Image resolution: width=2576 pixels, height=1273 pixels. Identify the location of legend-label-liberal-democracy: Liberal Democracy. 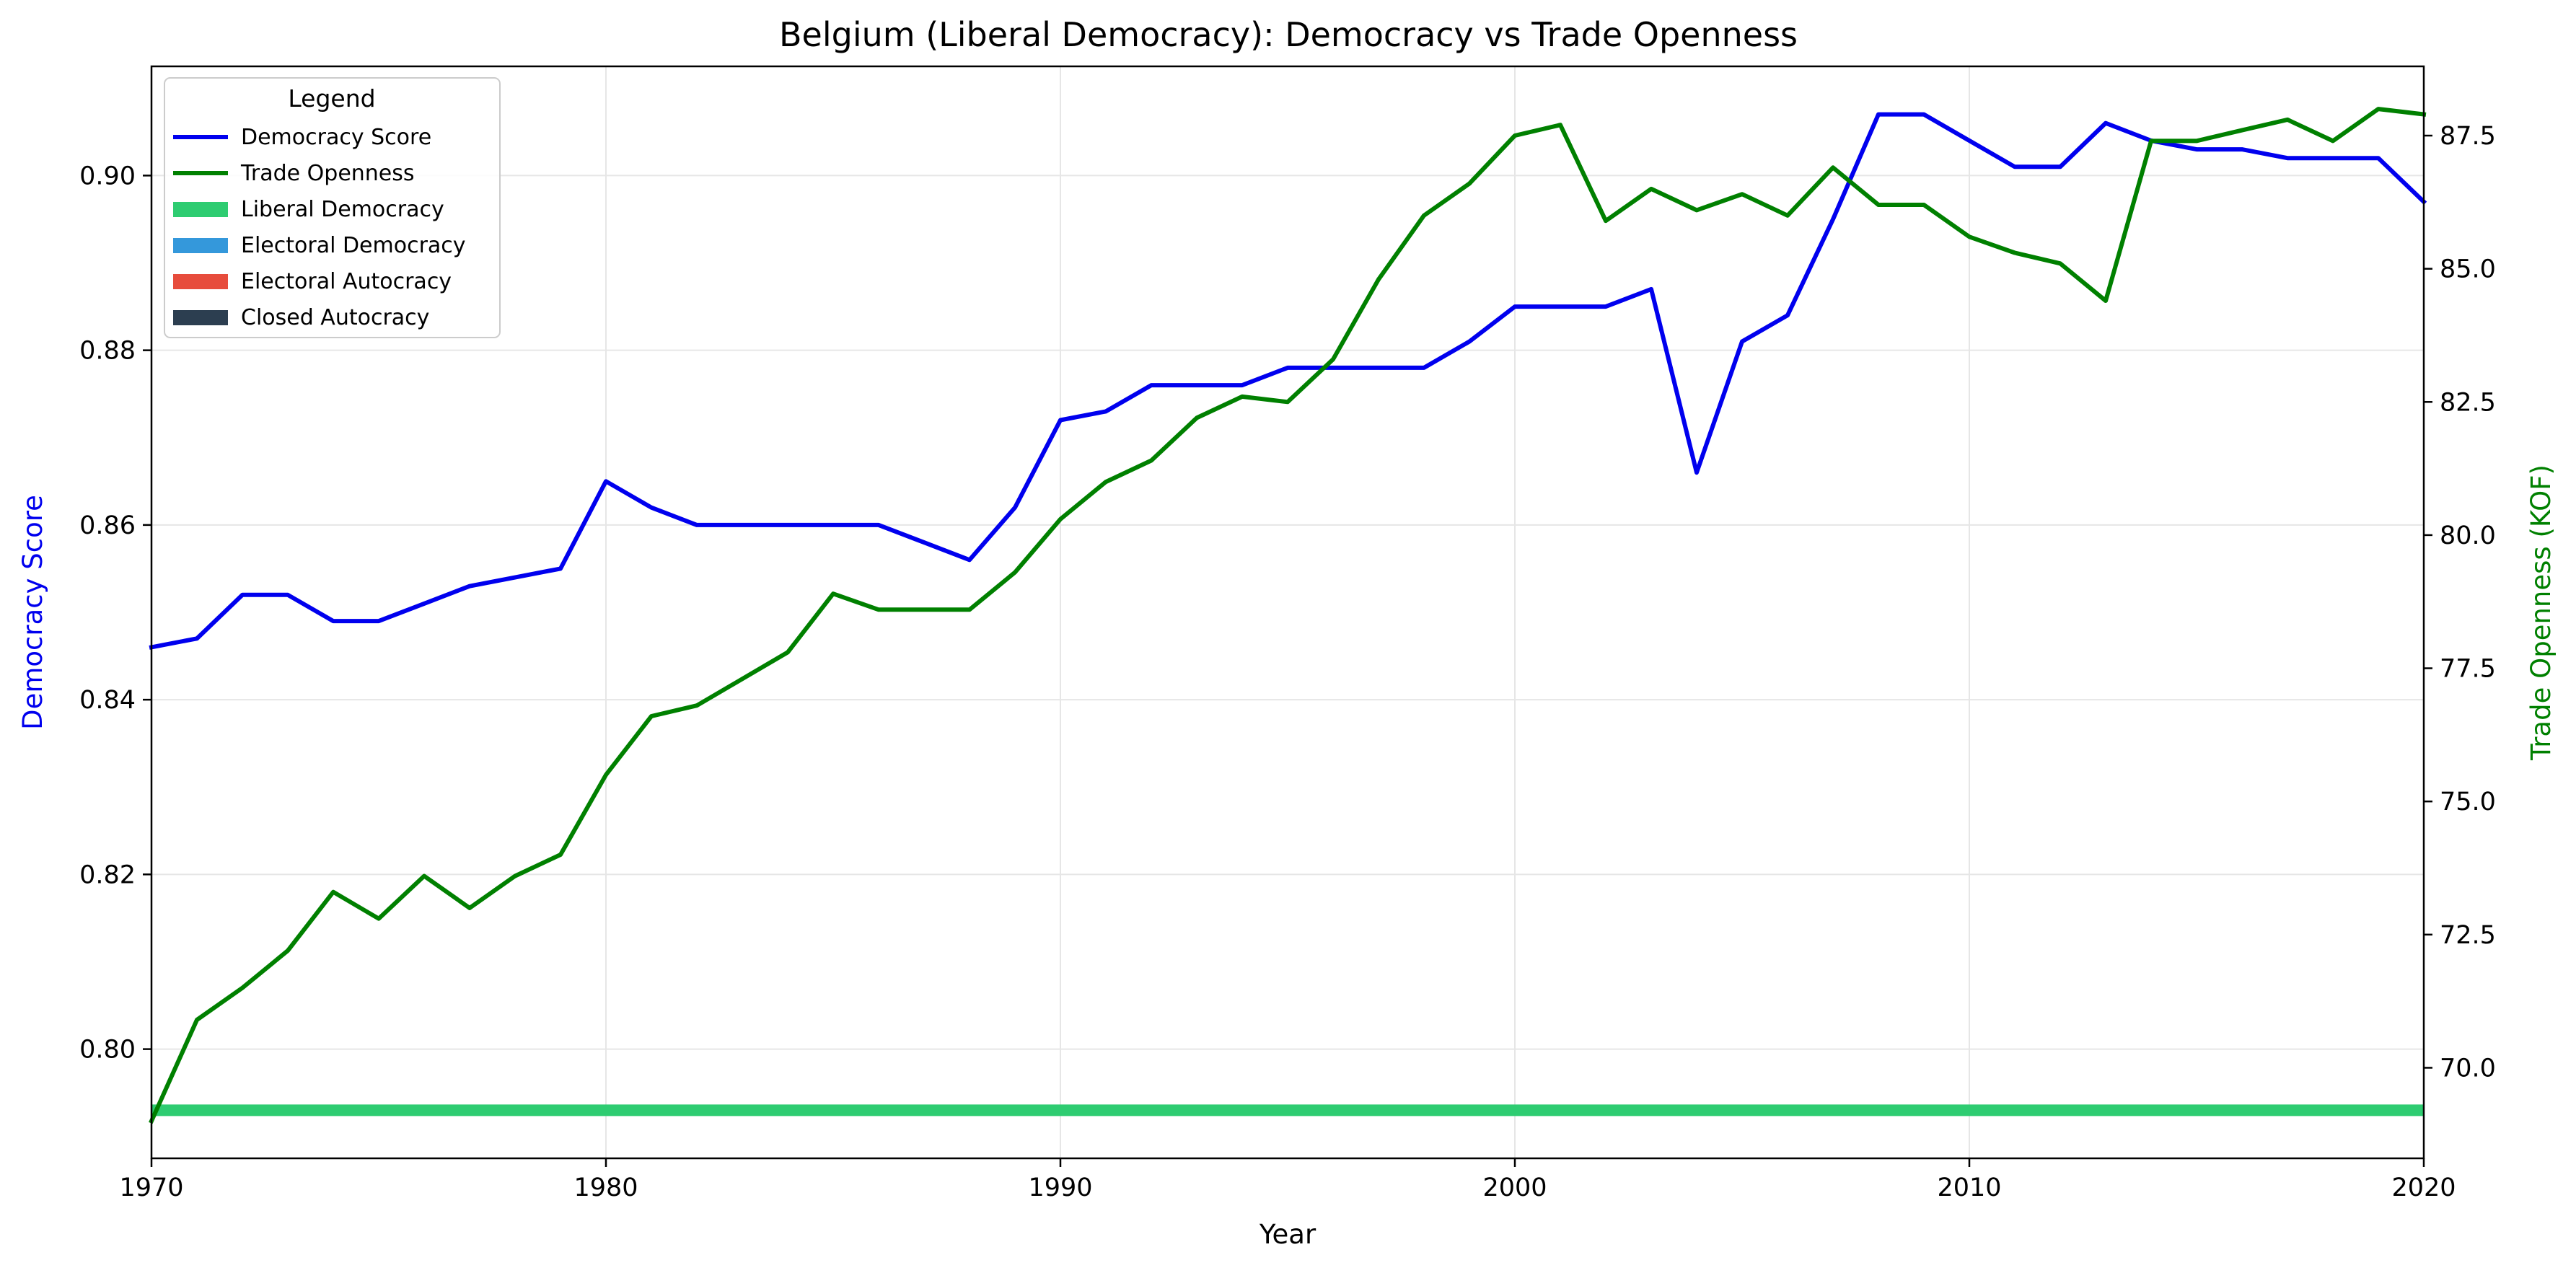
(342, 209).